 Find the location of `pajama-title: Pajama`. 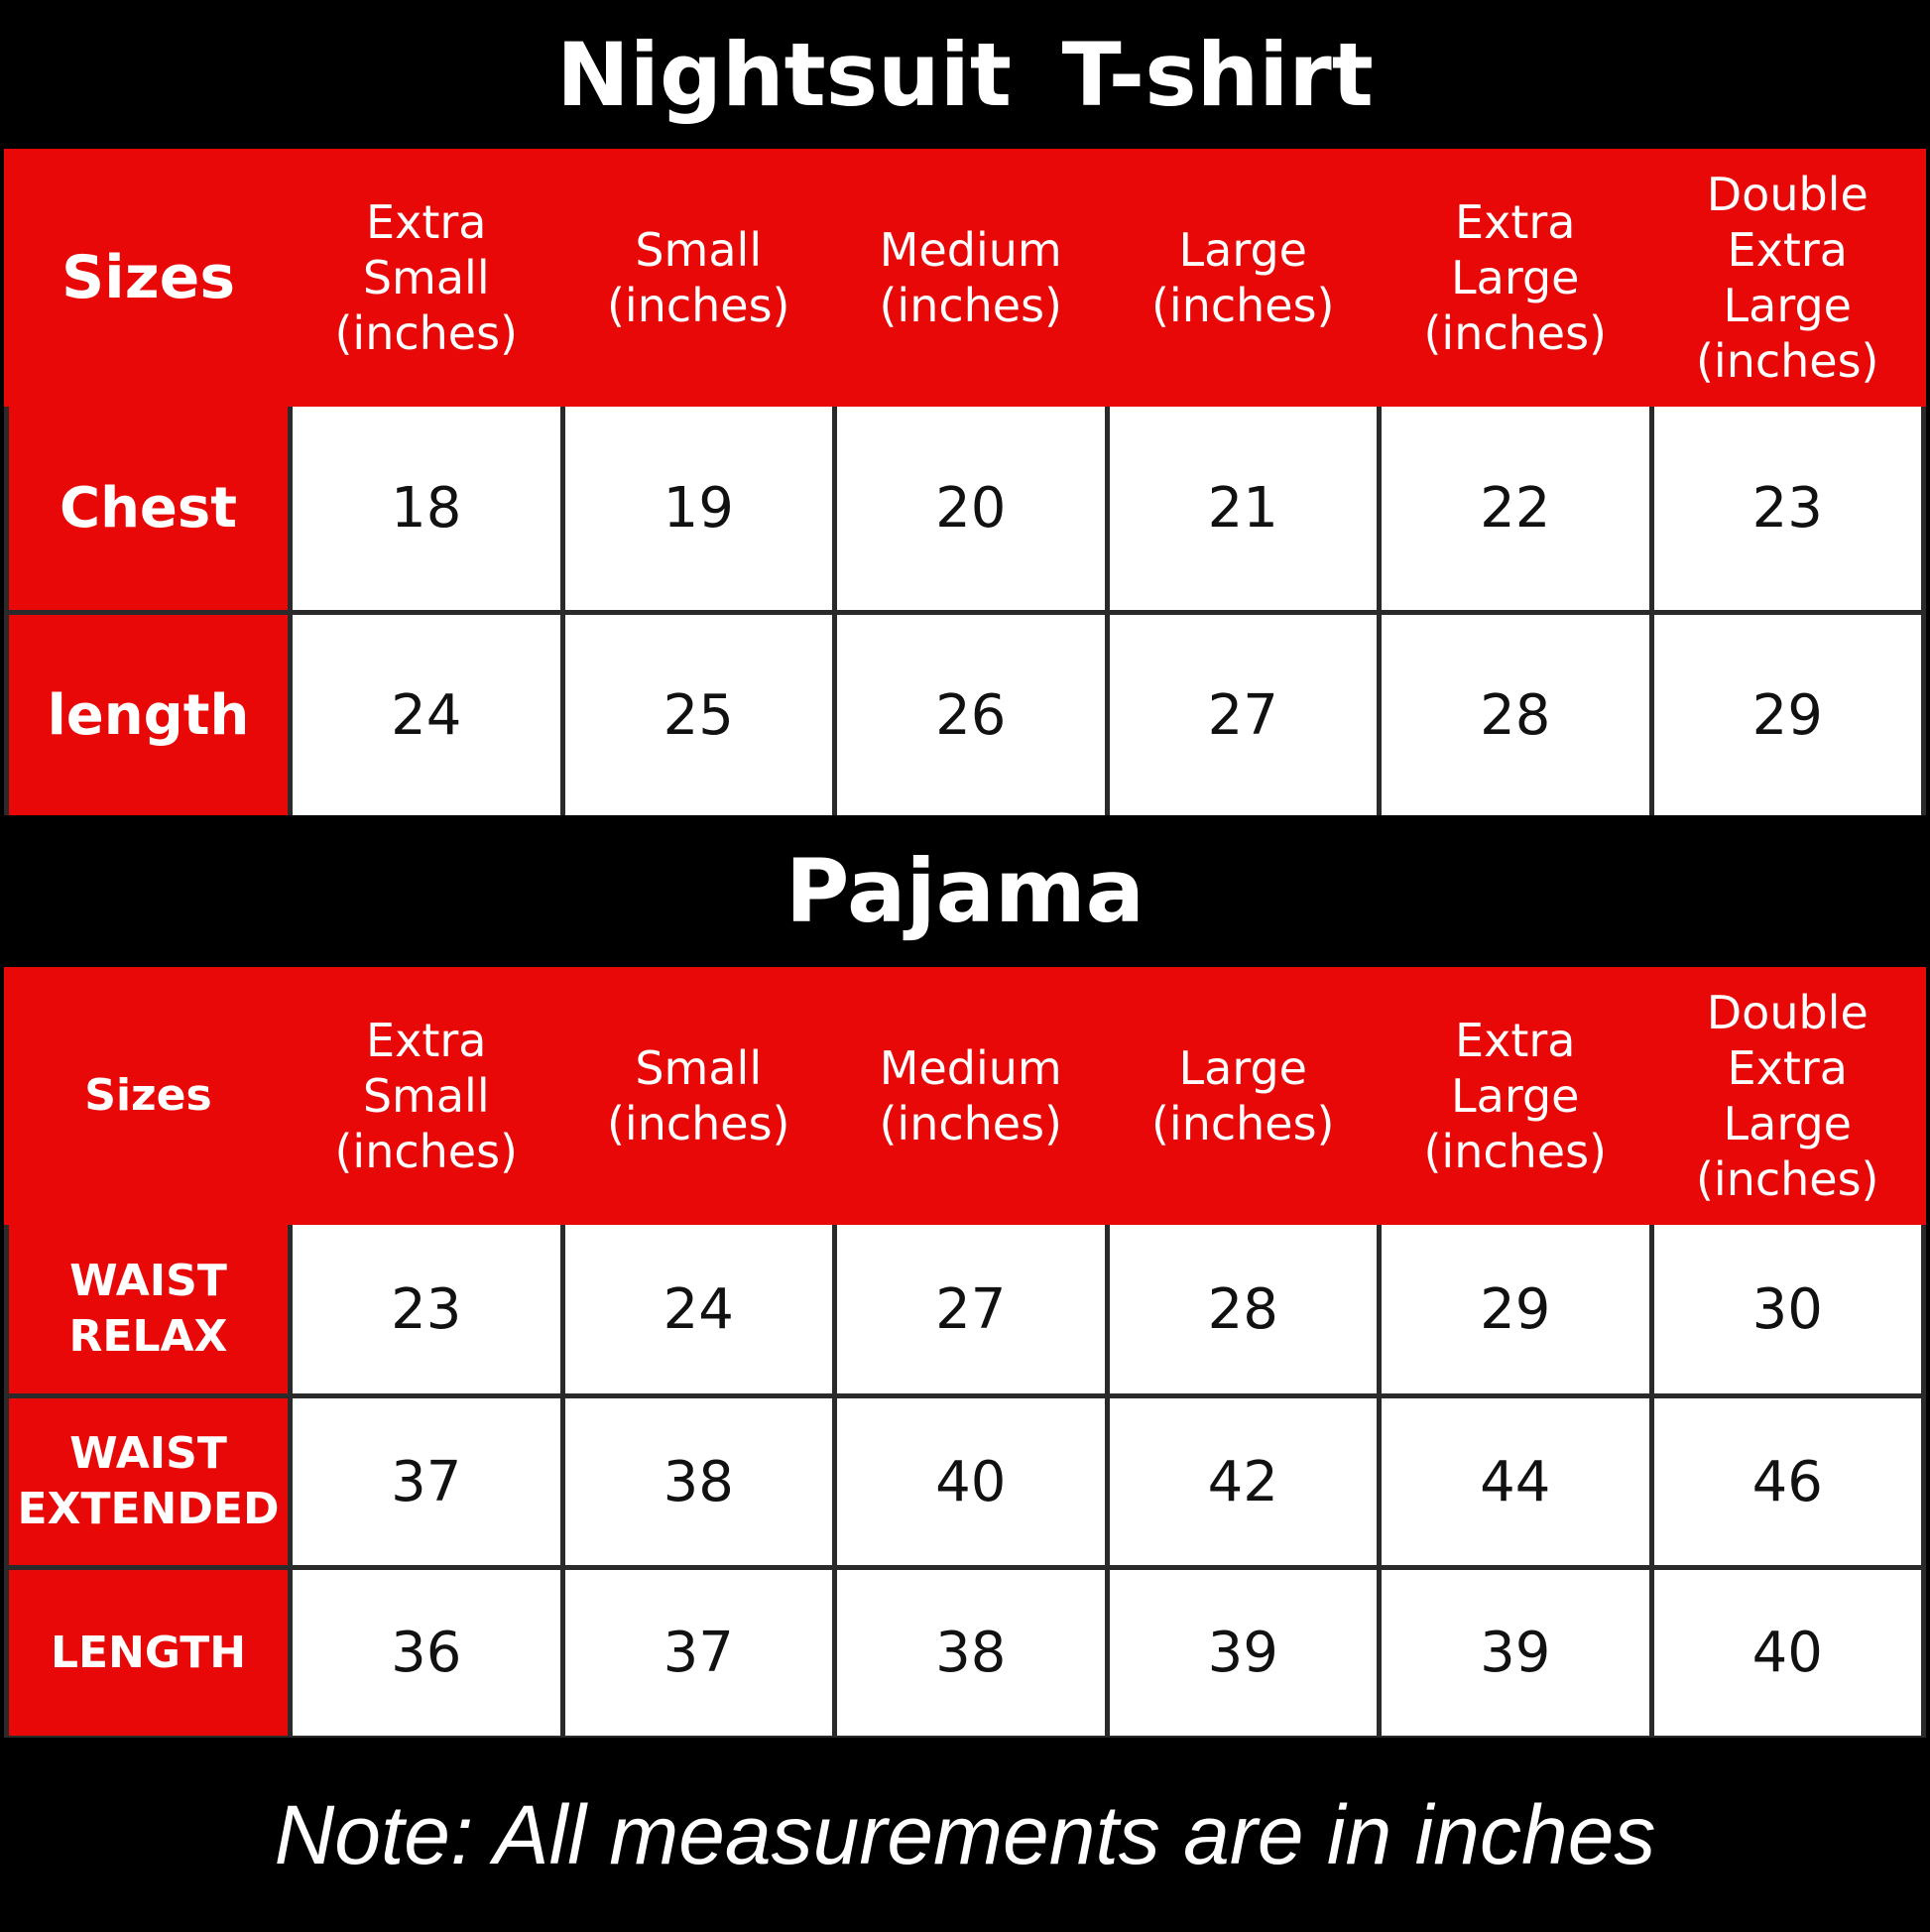

pajama-title: Pajama is located at coordinates (965, 891).